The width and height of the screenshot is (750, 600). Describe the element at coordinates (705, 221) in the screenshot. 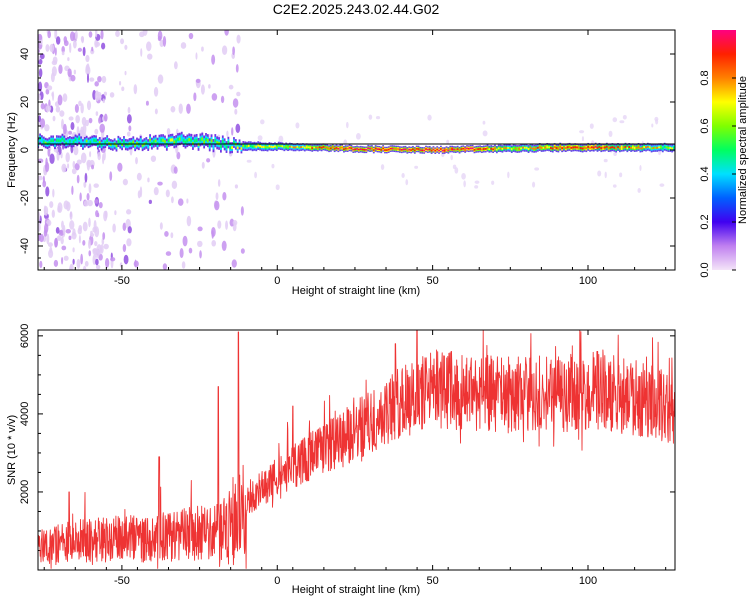

I see `colorbar-tick-label: 0.2` at that location.